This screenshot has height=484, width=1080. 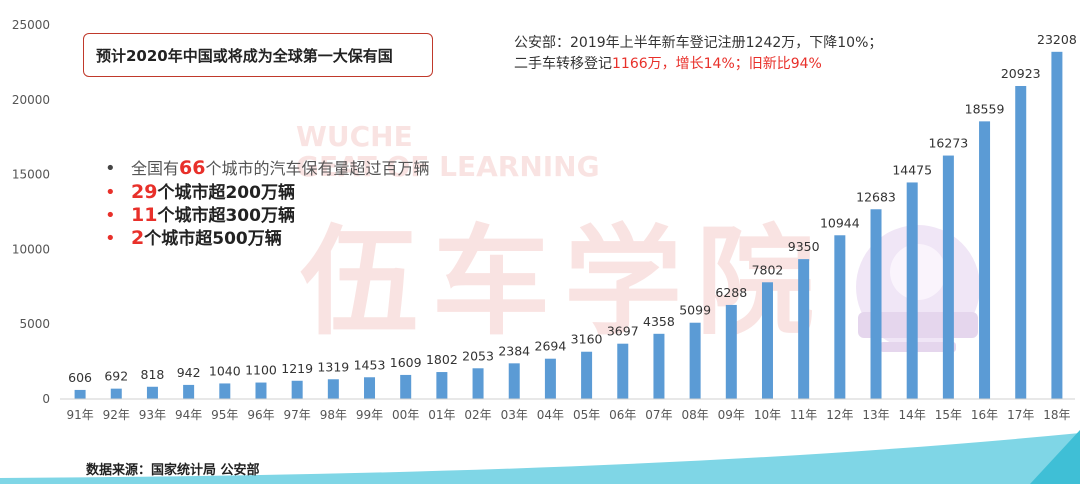 I want to click on bullet-item: • 2个城市超500万辆, so click(x=267, y=236).